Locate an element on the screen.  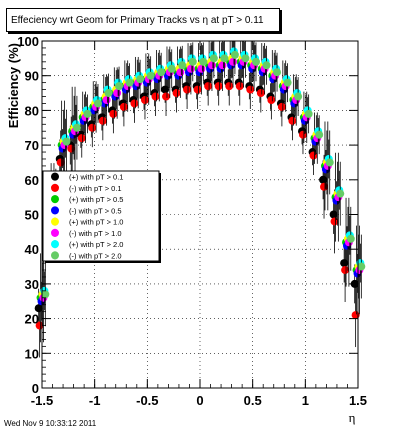
x-tick-label: -1 is located at coordinates (95, 400).